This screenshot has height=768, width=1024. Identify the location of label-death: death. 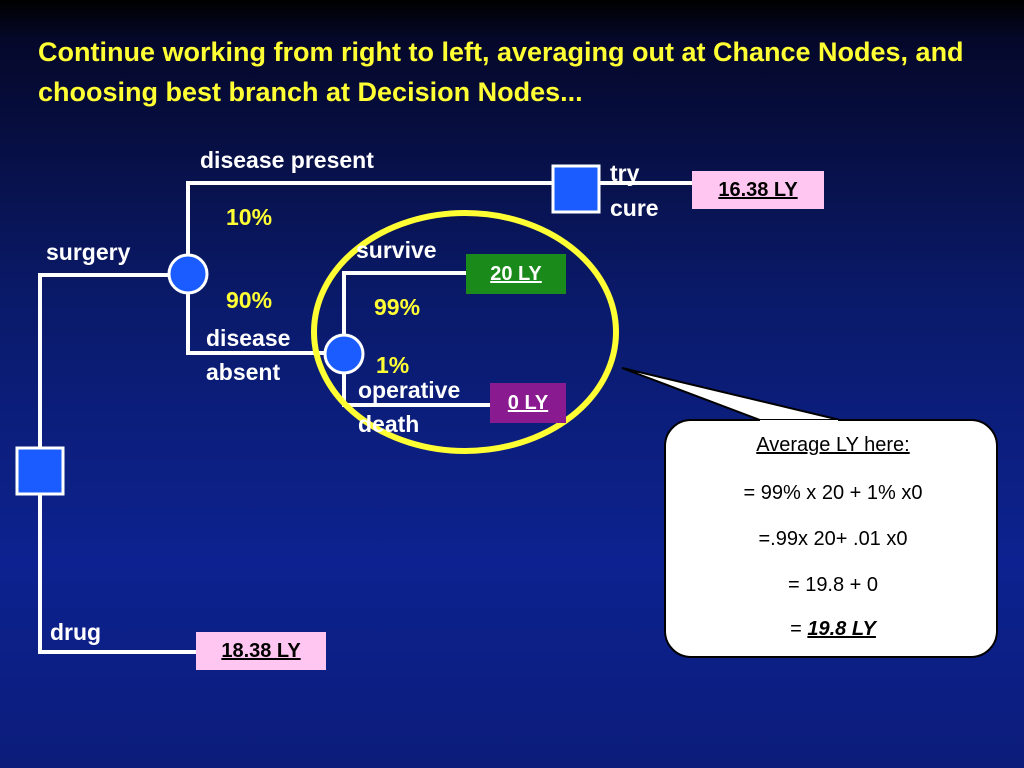
(389, 424).